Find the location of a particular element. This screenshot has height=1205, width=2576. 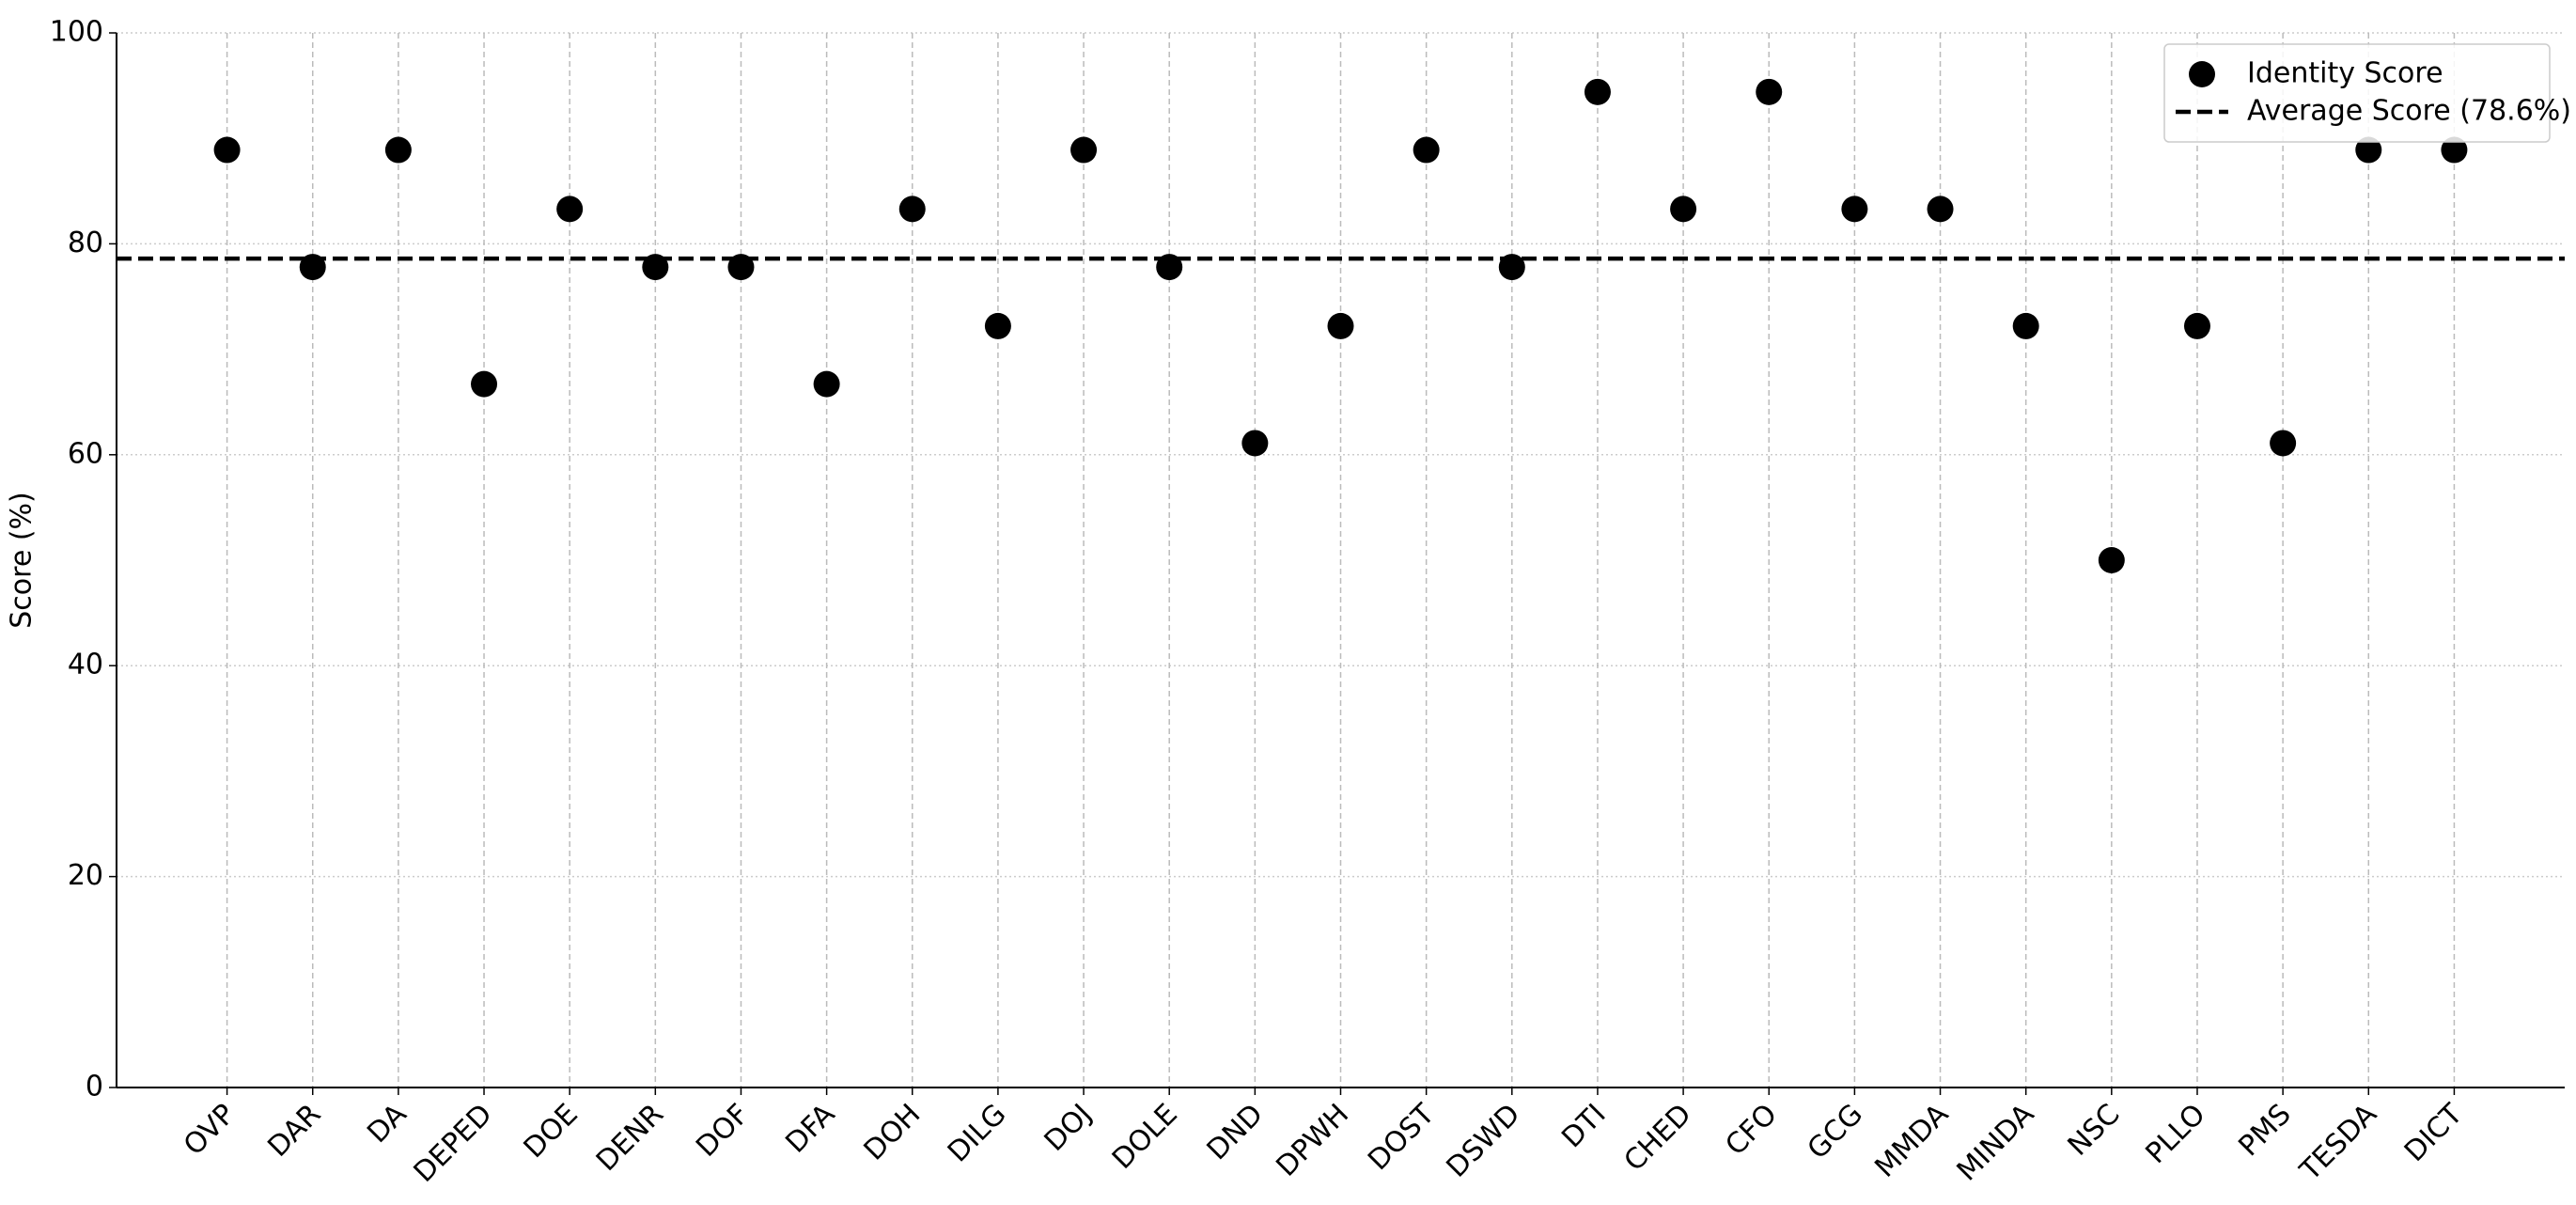

x-tick-label: PMS is located at coordinates (2264, 1130).